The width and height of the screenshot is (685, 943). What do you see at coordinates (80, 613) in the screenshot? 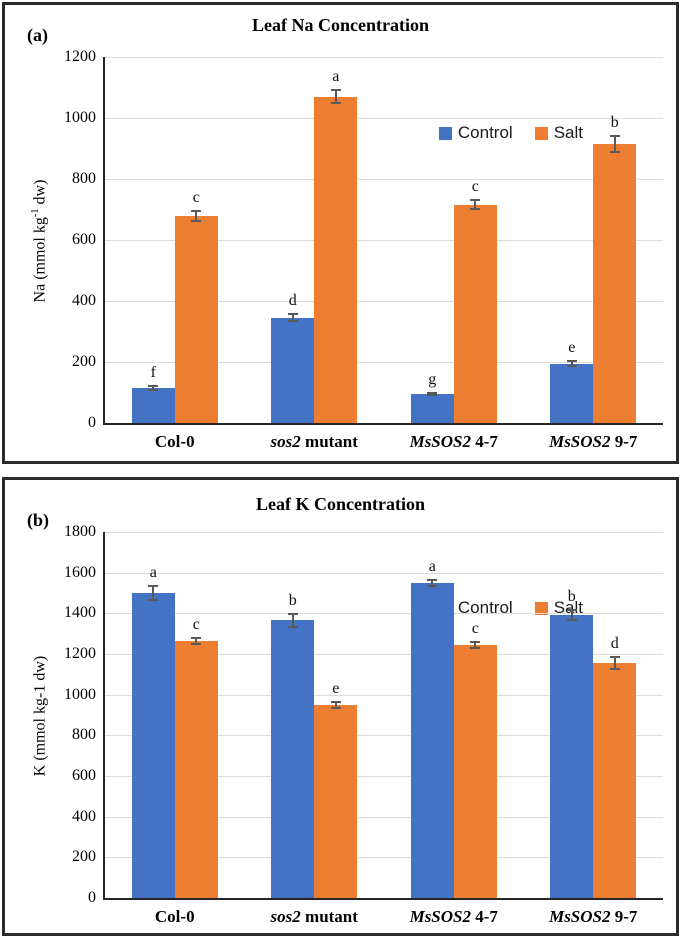
I see `y-axis-tick-label: 1400` at bounding box center [80, 613].